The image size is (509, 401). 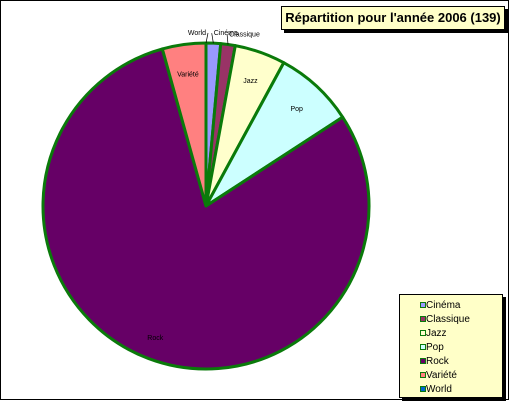 I want to click on slice-label-variete: Variété, so click(x=188, y=75).